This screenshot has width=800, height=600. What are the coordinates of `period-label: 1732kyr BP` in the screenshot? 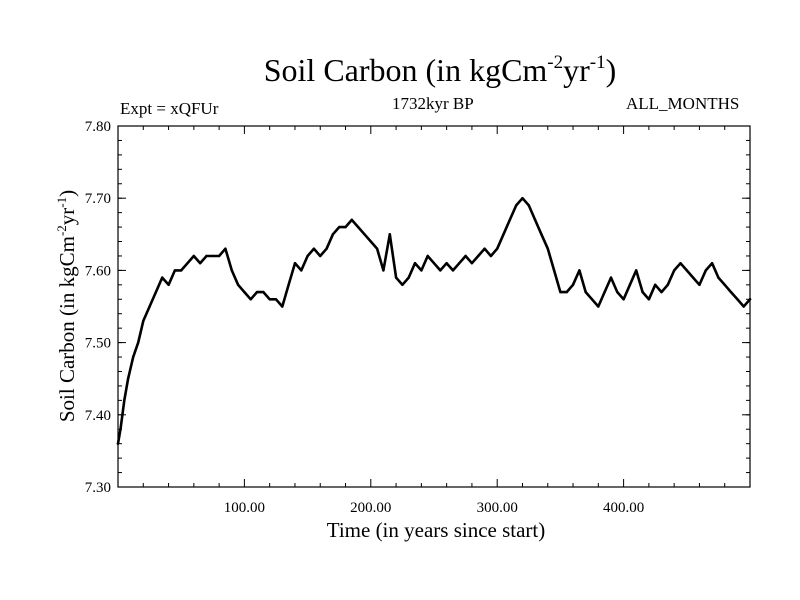 It's located at (433, 103).